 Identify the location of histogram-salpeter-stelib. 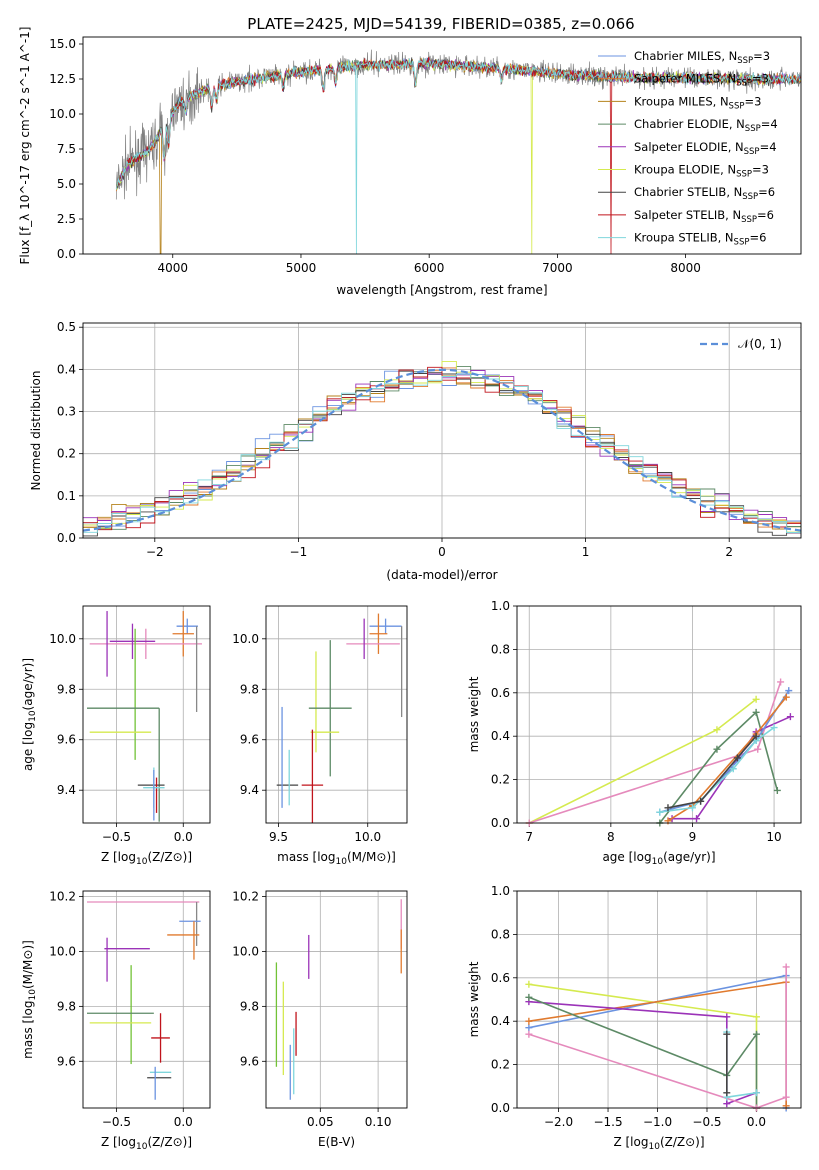
(442, 448).